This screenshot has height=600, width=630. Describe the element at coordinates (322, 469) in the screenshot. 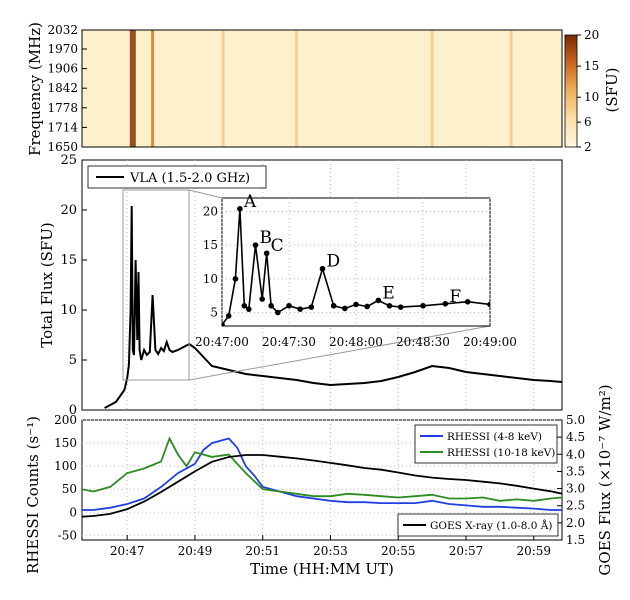

I see `rhessi-high-line` at that location.